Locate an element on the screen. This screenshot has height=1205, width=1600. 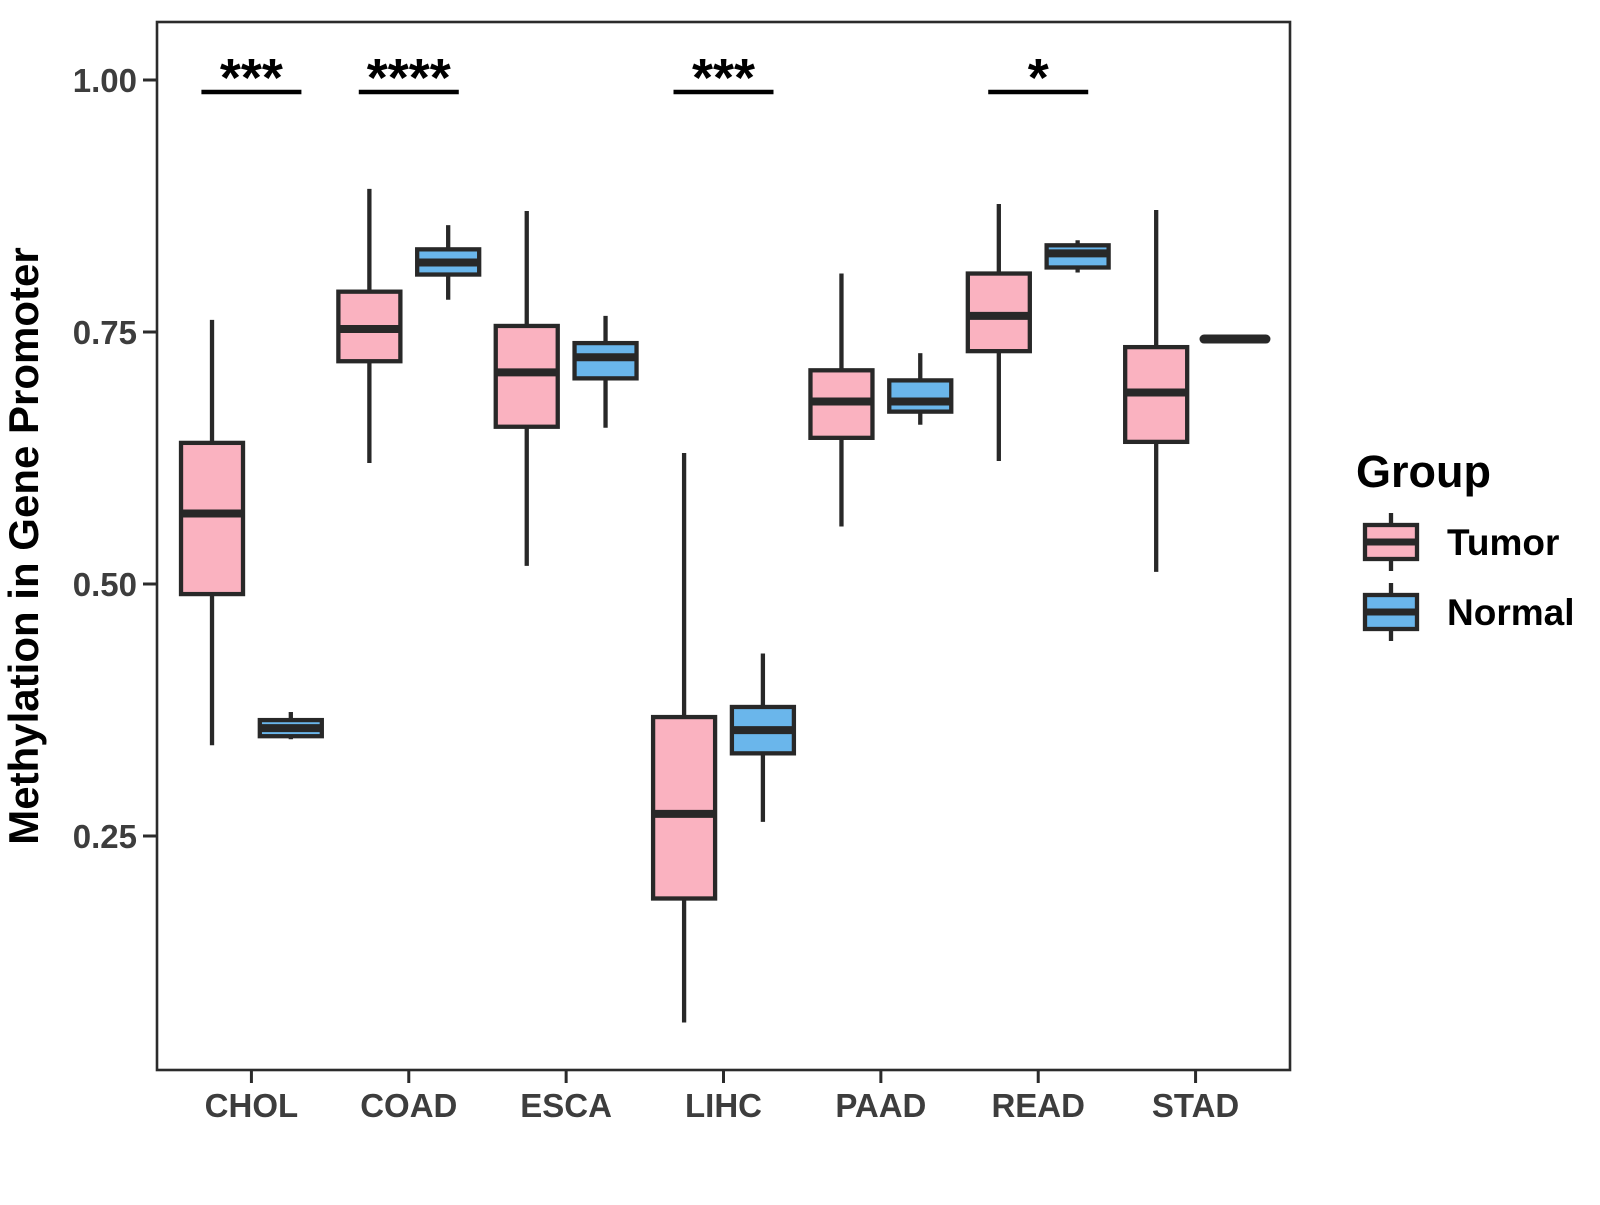
legend-entry-tumor: Tumor is located at coordinates (1460, 542).